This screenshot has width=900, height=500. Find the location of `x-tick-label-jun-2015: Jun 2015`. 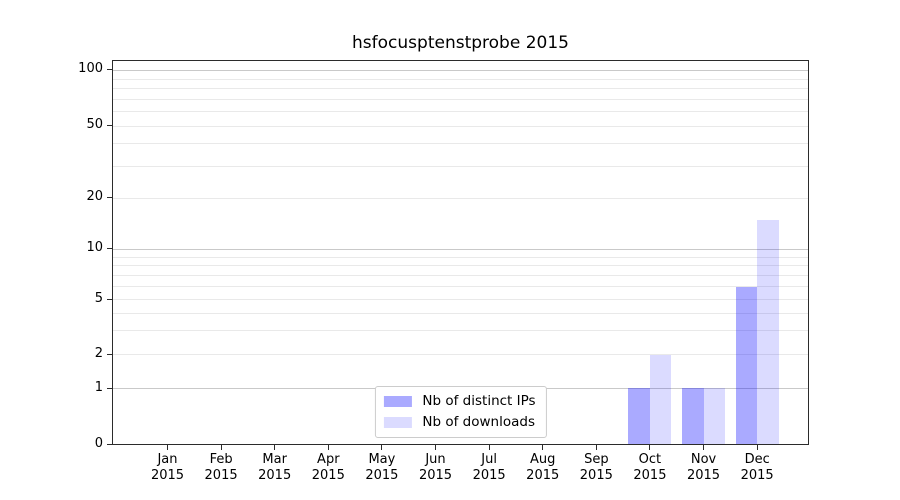

x-tick-label-jun-2015: Jun 2015 is located at coordinates (436, 468).